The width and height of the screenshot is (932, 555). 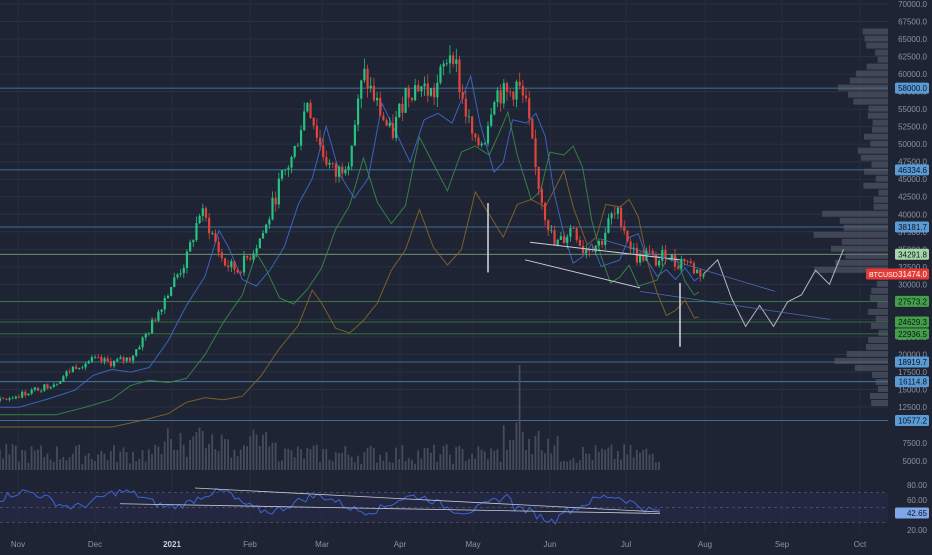 What do you see at coordinates (912, 57) in the screenshot?
I see `price-tick-3: 62500.0` at bounding box center [912, 57].